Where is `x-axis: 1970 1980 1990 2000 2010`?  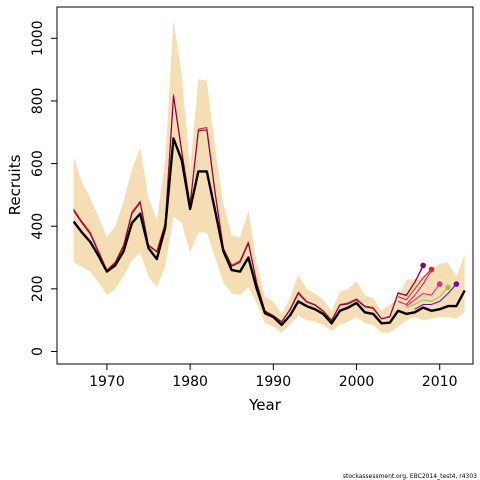 x-axis: 1970 1980 1990 2000 2010 is located at coordinates (273, 377).